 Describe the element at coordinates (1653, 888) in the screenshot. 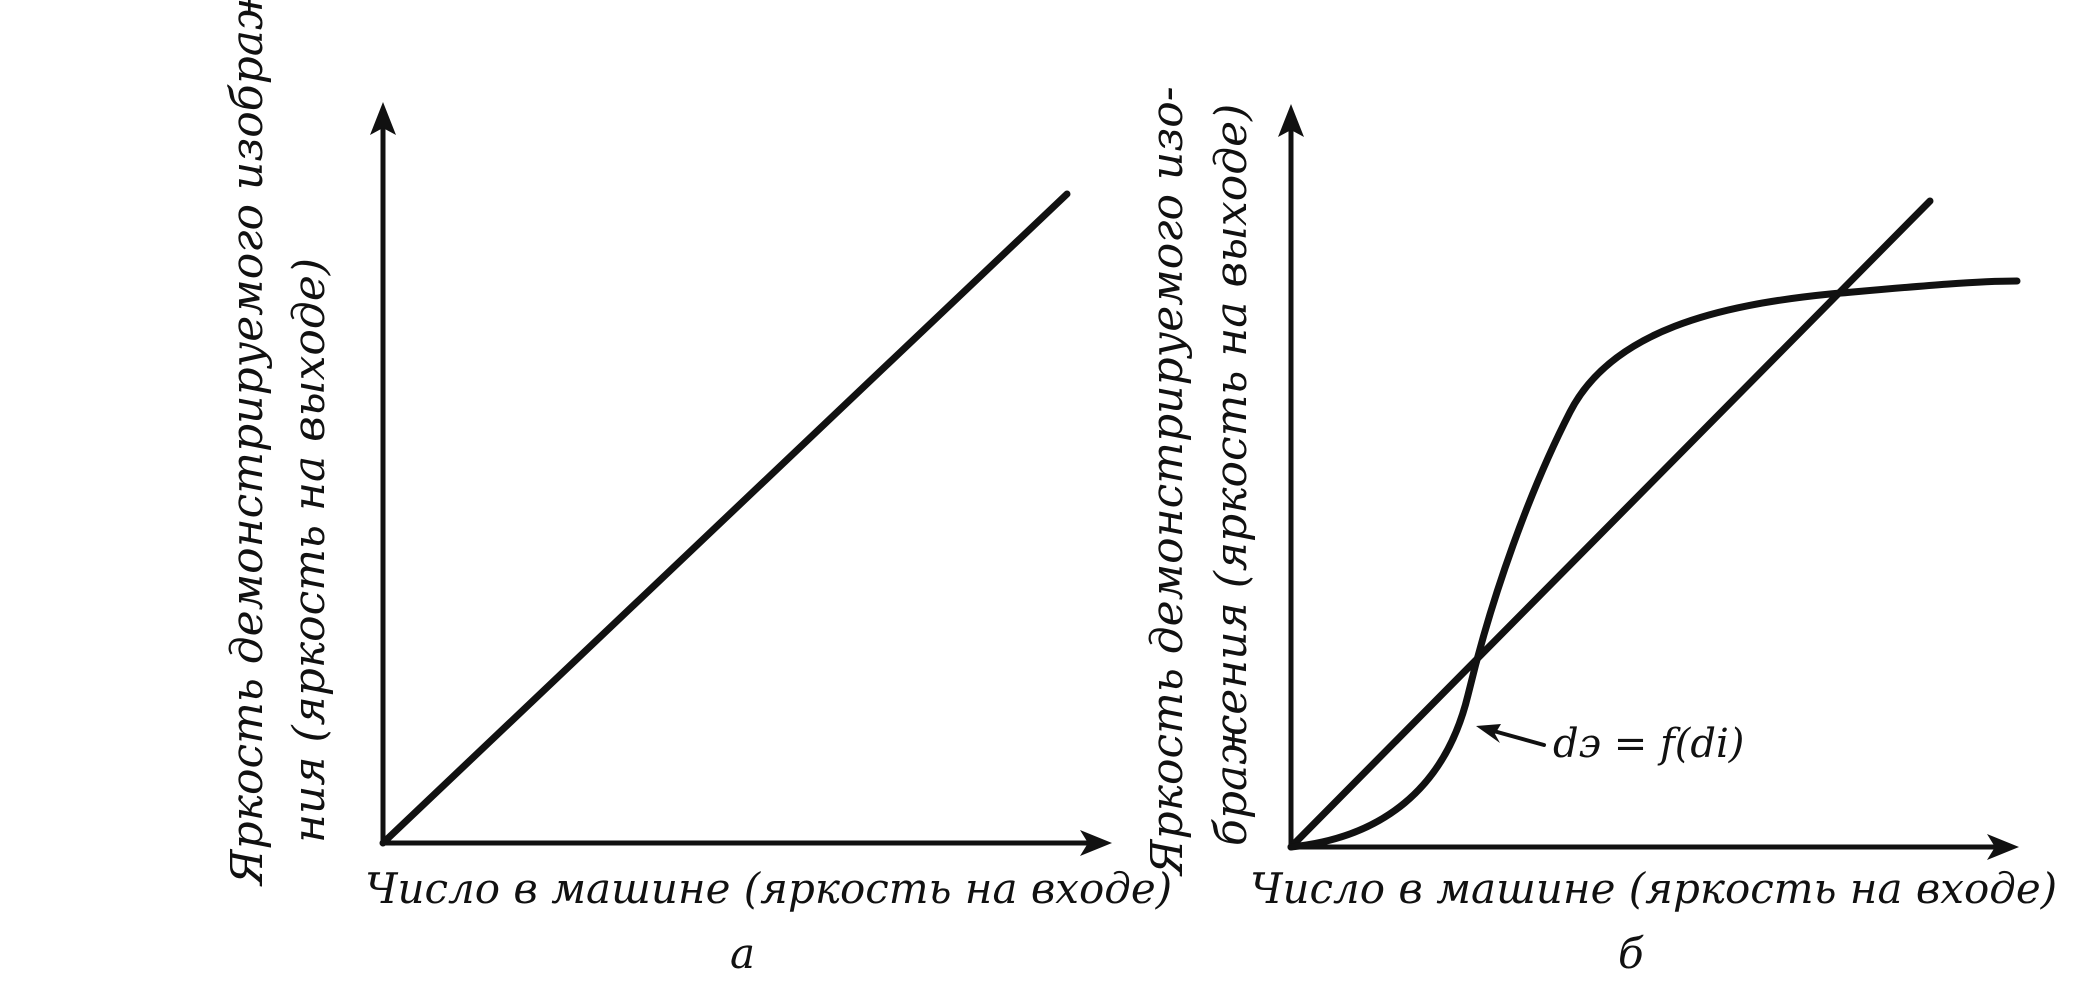

I see `panel-b-x-label: Число в машине (яркость на входе)` at that location.